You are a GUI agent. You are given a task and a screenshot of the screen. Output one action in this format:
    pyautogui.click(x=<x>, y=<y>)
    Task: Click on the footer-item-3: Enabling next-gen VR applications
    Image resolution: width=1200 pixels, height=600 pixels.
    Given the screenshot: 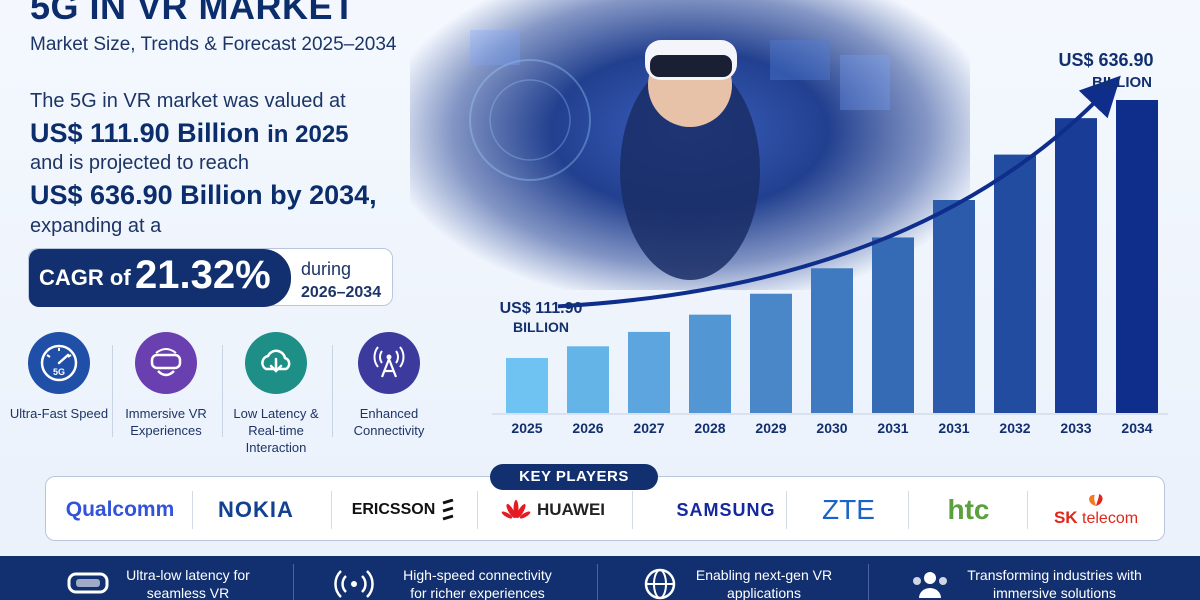 What is the action you would take?
    pyautogui.click(x=764, y=583)
    